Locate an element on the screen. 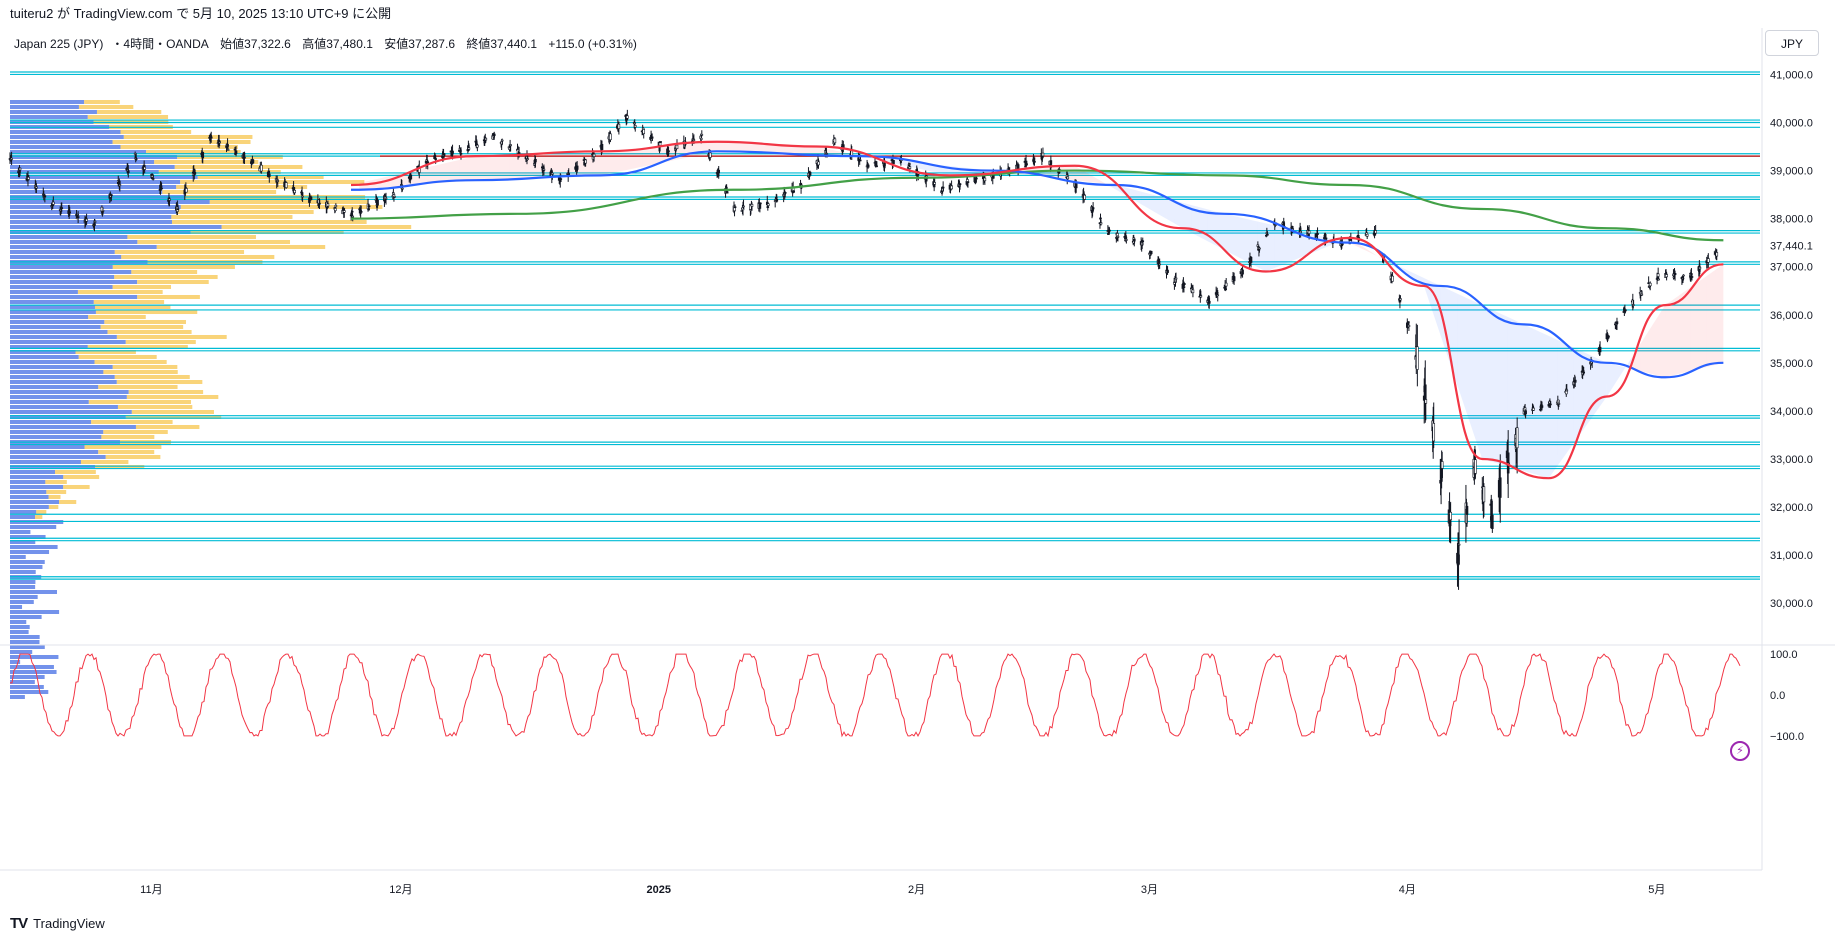 This screenshot has width=1835, height=939. time-tick-label: 2025 is located at coordinates (659, 890).